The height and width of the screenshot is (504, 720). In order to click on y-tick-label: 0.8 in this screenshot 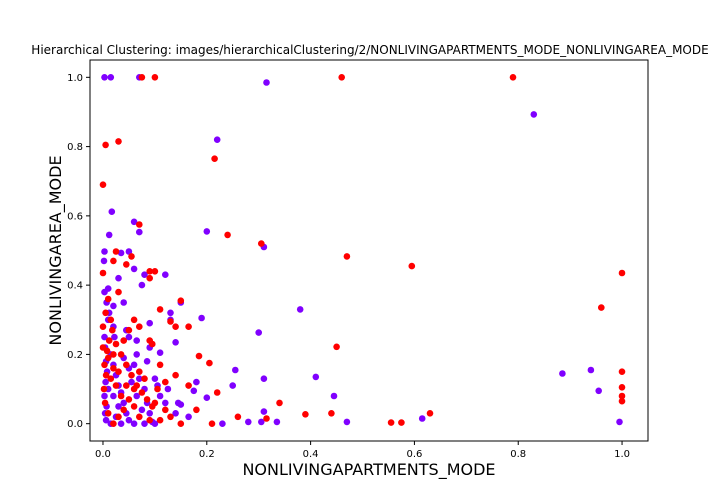, I will do `click(75, 147)`.